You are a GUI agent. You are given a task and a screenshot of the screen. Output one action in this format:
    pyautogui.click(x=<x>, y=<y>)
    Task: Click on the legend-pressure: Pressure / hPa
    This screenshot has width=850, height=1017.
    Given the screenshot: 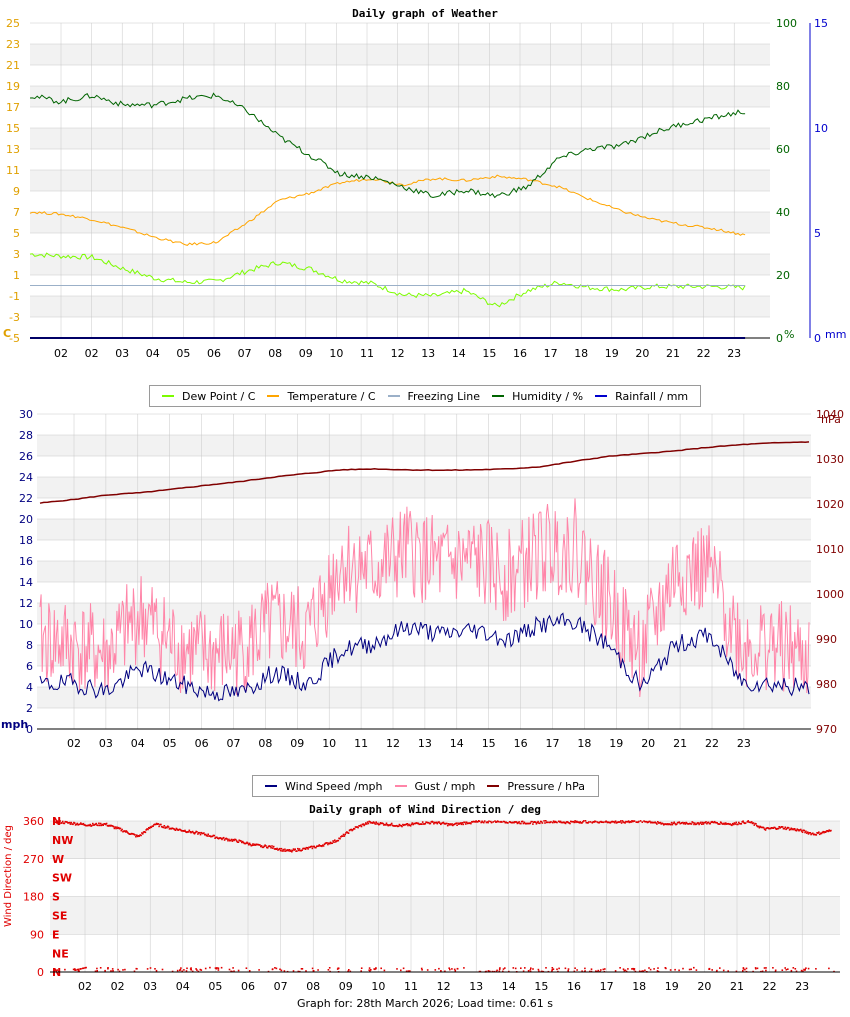 What is the action you would take?
    pyautogui.click(x=536, y=786)
    